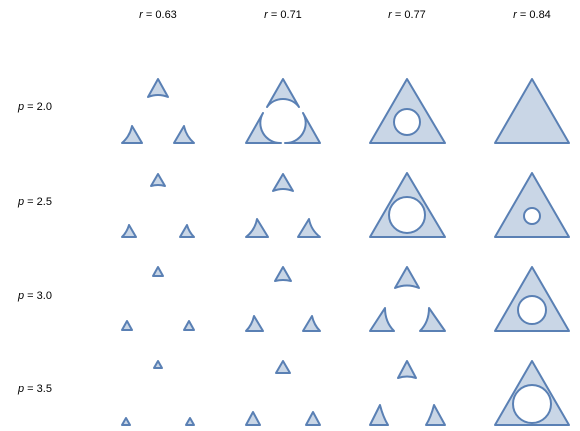 The width and height of the screenshot is (580, 431). I want to click on cell-p3.0-r0.84, so click(532, 299).